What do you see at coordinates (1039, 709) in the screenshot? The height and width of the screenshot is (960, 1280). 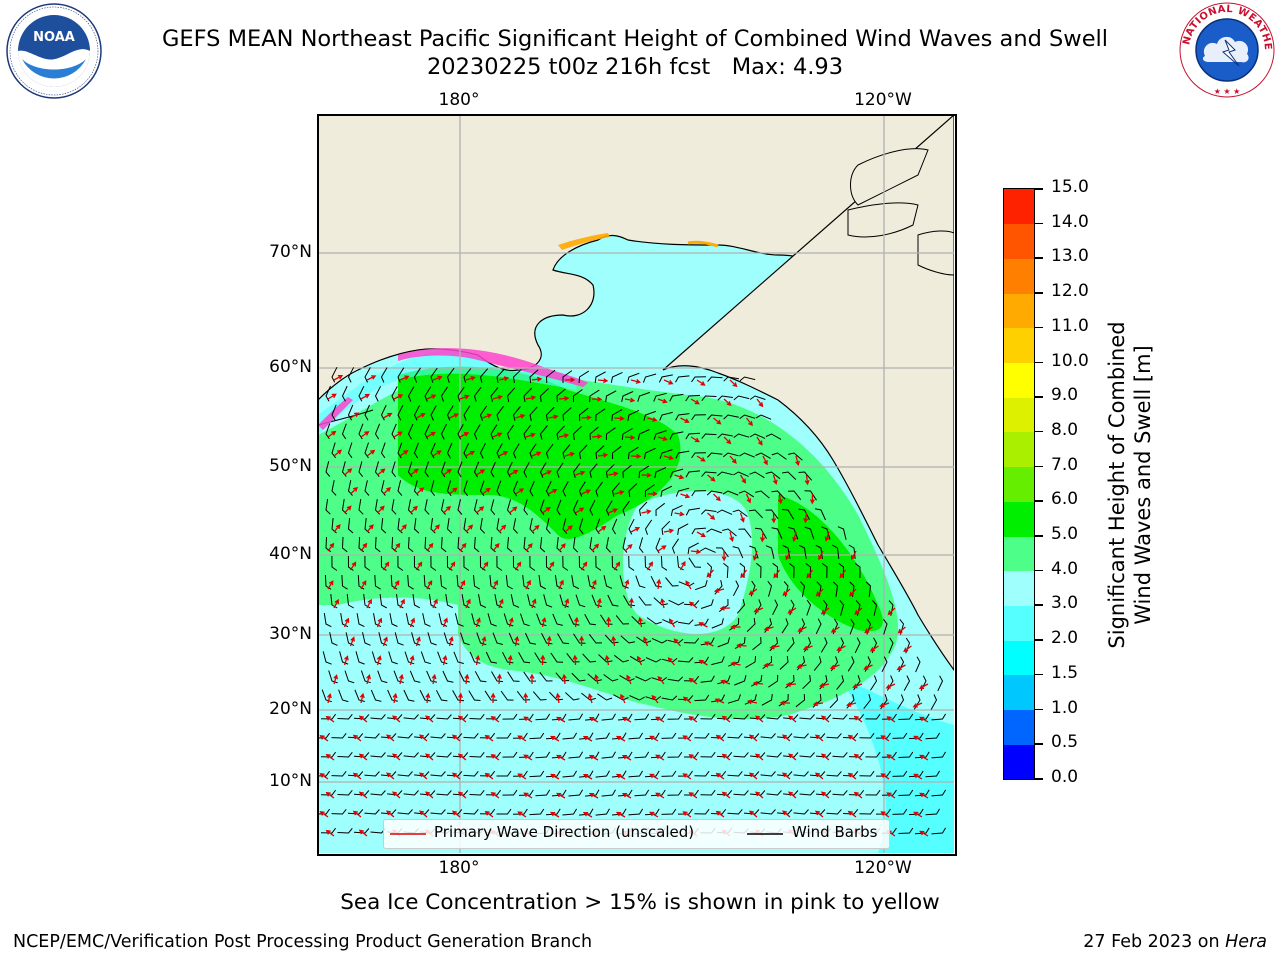 I see `colorbar-tick` at bounding box center [1039, 709].